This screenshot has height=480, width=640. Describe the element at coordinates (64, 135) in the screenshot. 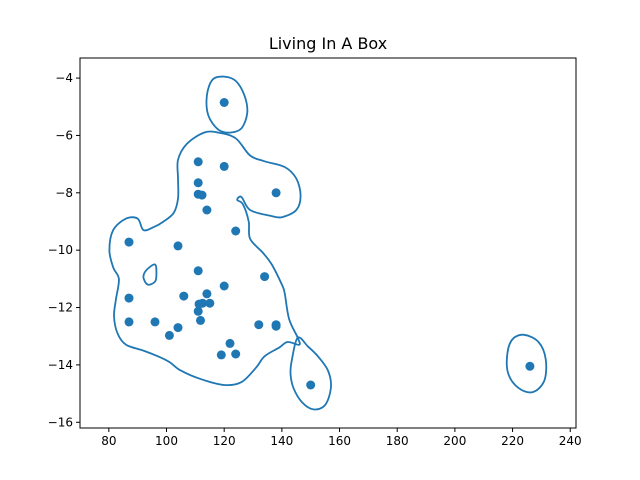

I see `y-tick-label: −6` at that location.